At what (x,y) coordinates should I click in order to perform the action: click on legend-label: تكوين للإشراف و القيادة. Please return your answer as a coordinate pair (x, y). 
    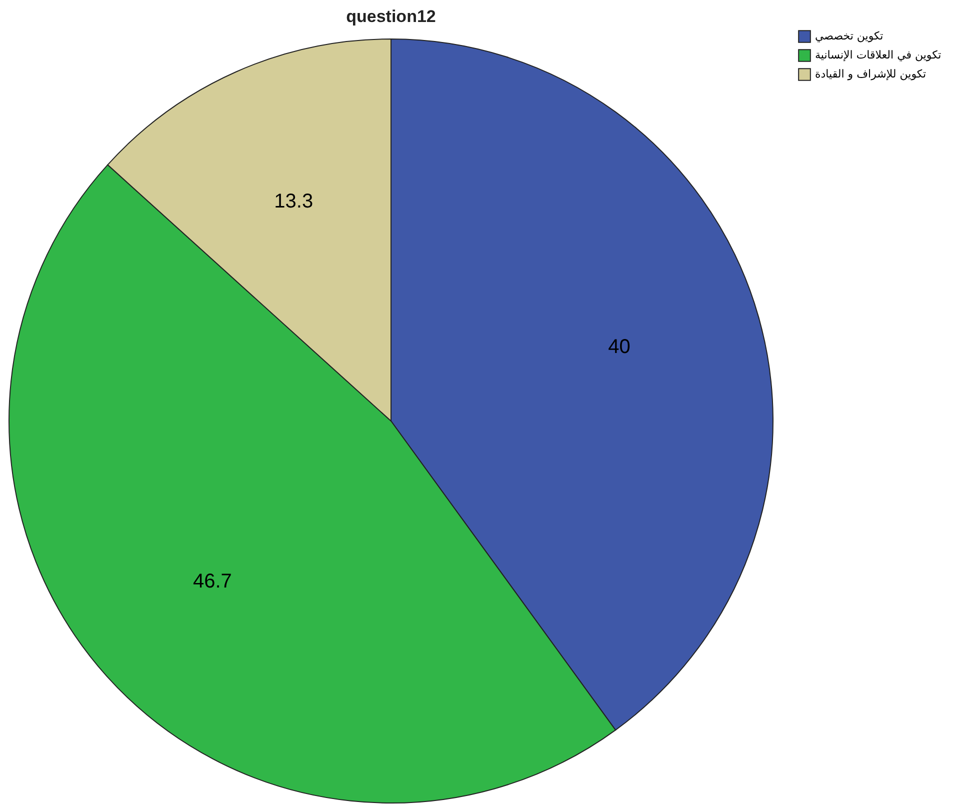
    Looking at the image, I should click on (870, 74).